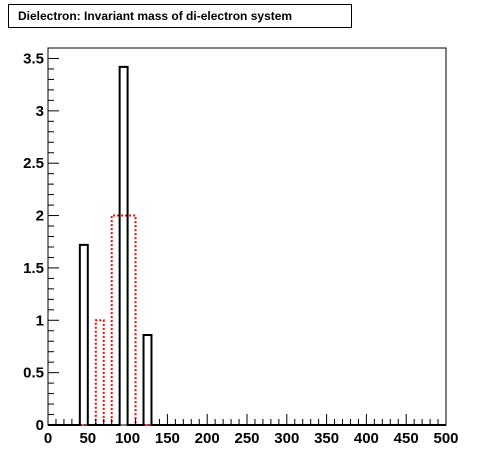 The height and width of the screenshot is (472, 496). Describe the element at coordinates (445, 438) in the screenshot. I see `x-tick-label: 500` at that location.